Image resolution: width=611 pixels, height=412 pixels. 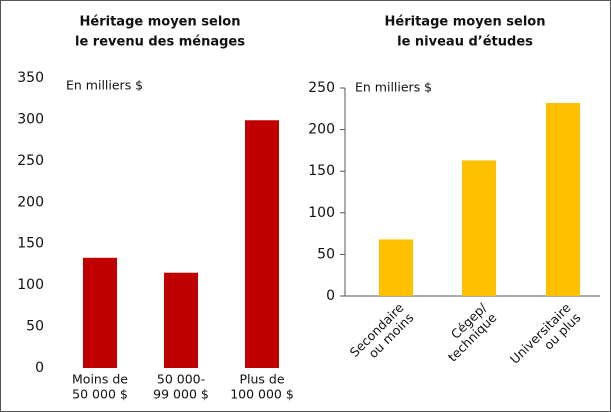 I want to click on y-tick-label: 300, so click(x=30, y=119).